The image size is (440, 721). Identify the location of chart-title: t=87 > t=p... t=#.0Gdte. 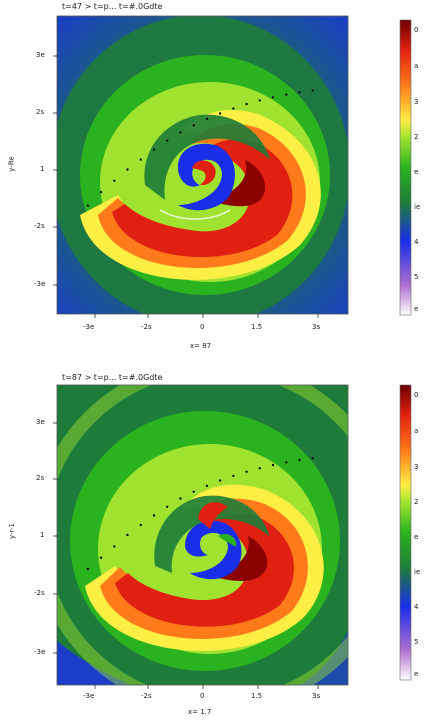
(112, 377).